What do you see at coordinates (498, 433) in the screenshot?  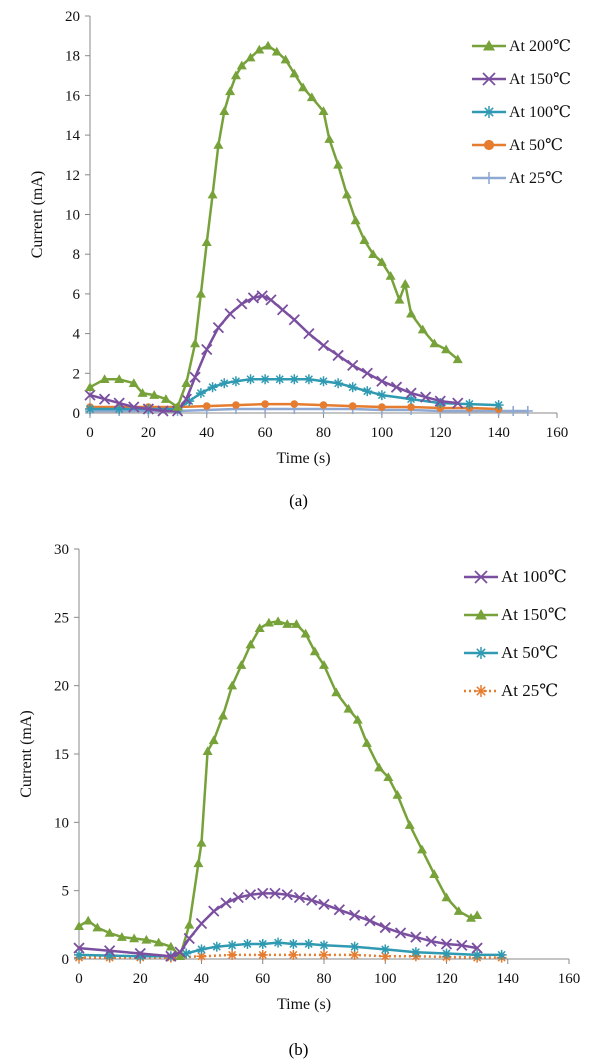 I see `chart-a-x-tick-label: 140` at bounding box center [498, 433].